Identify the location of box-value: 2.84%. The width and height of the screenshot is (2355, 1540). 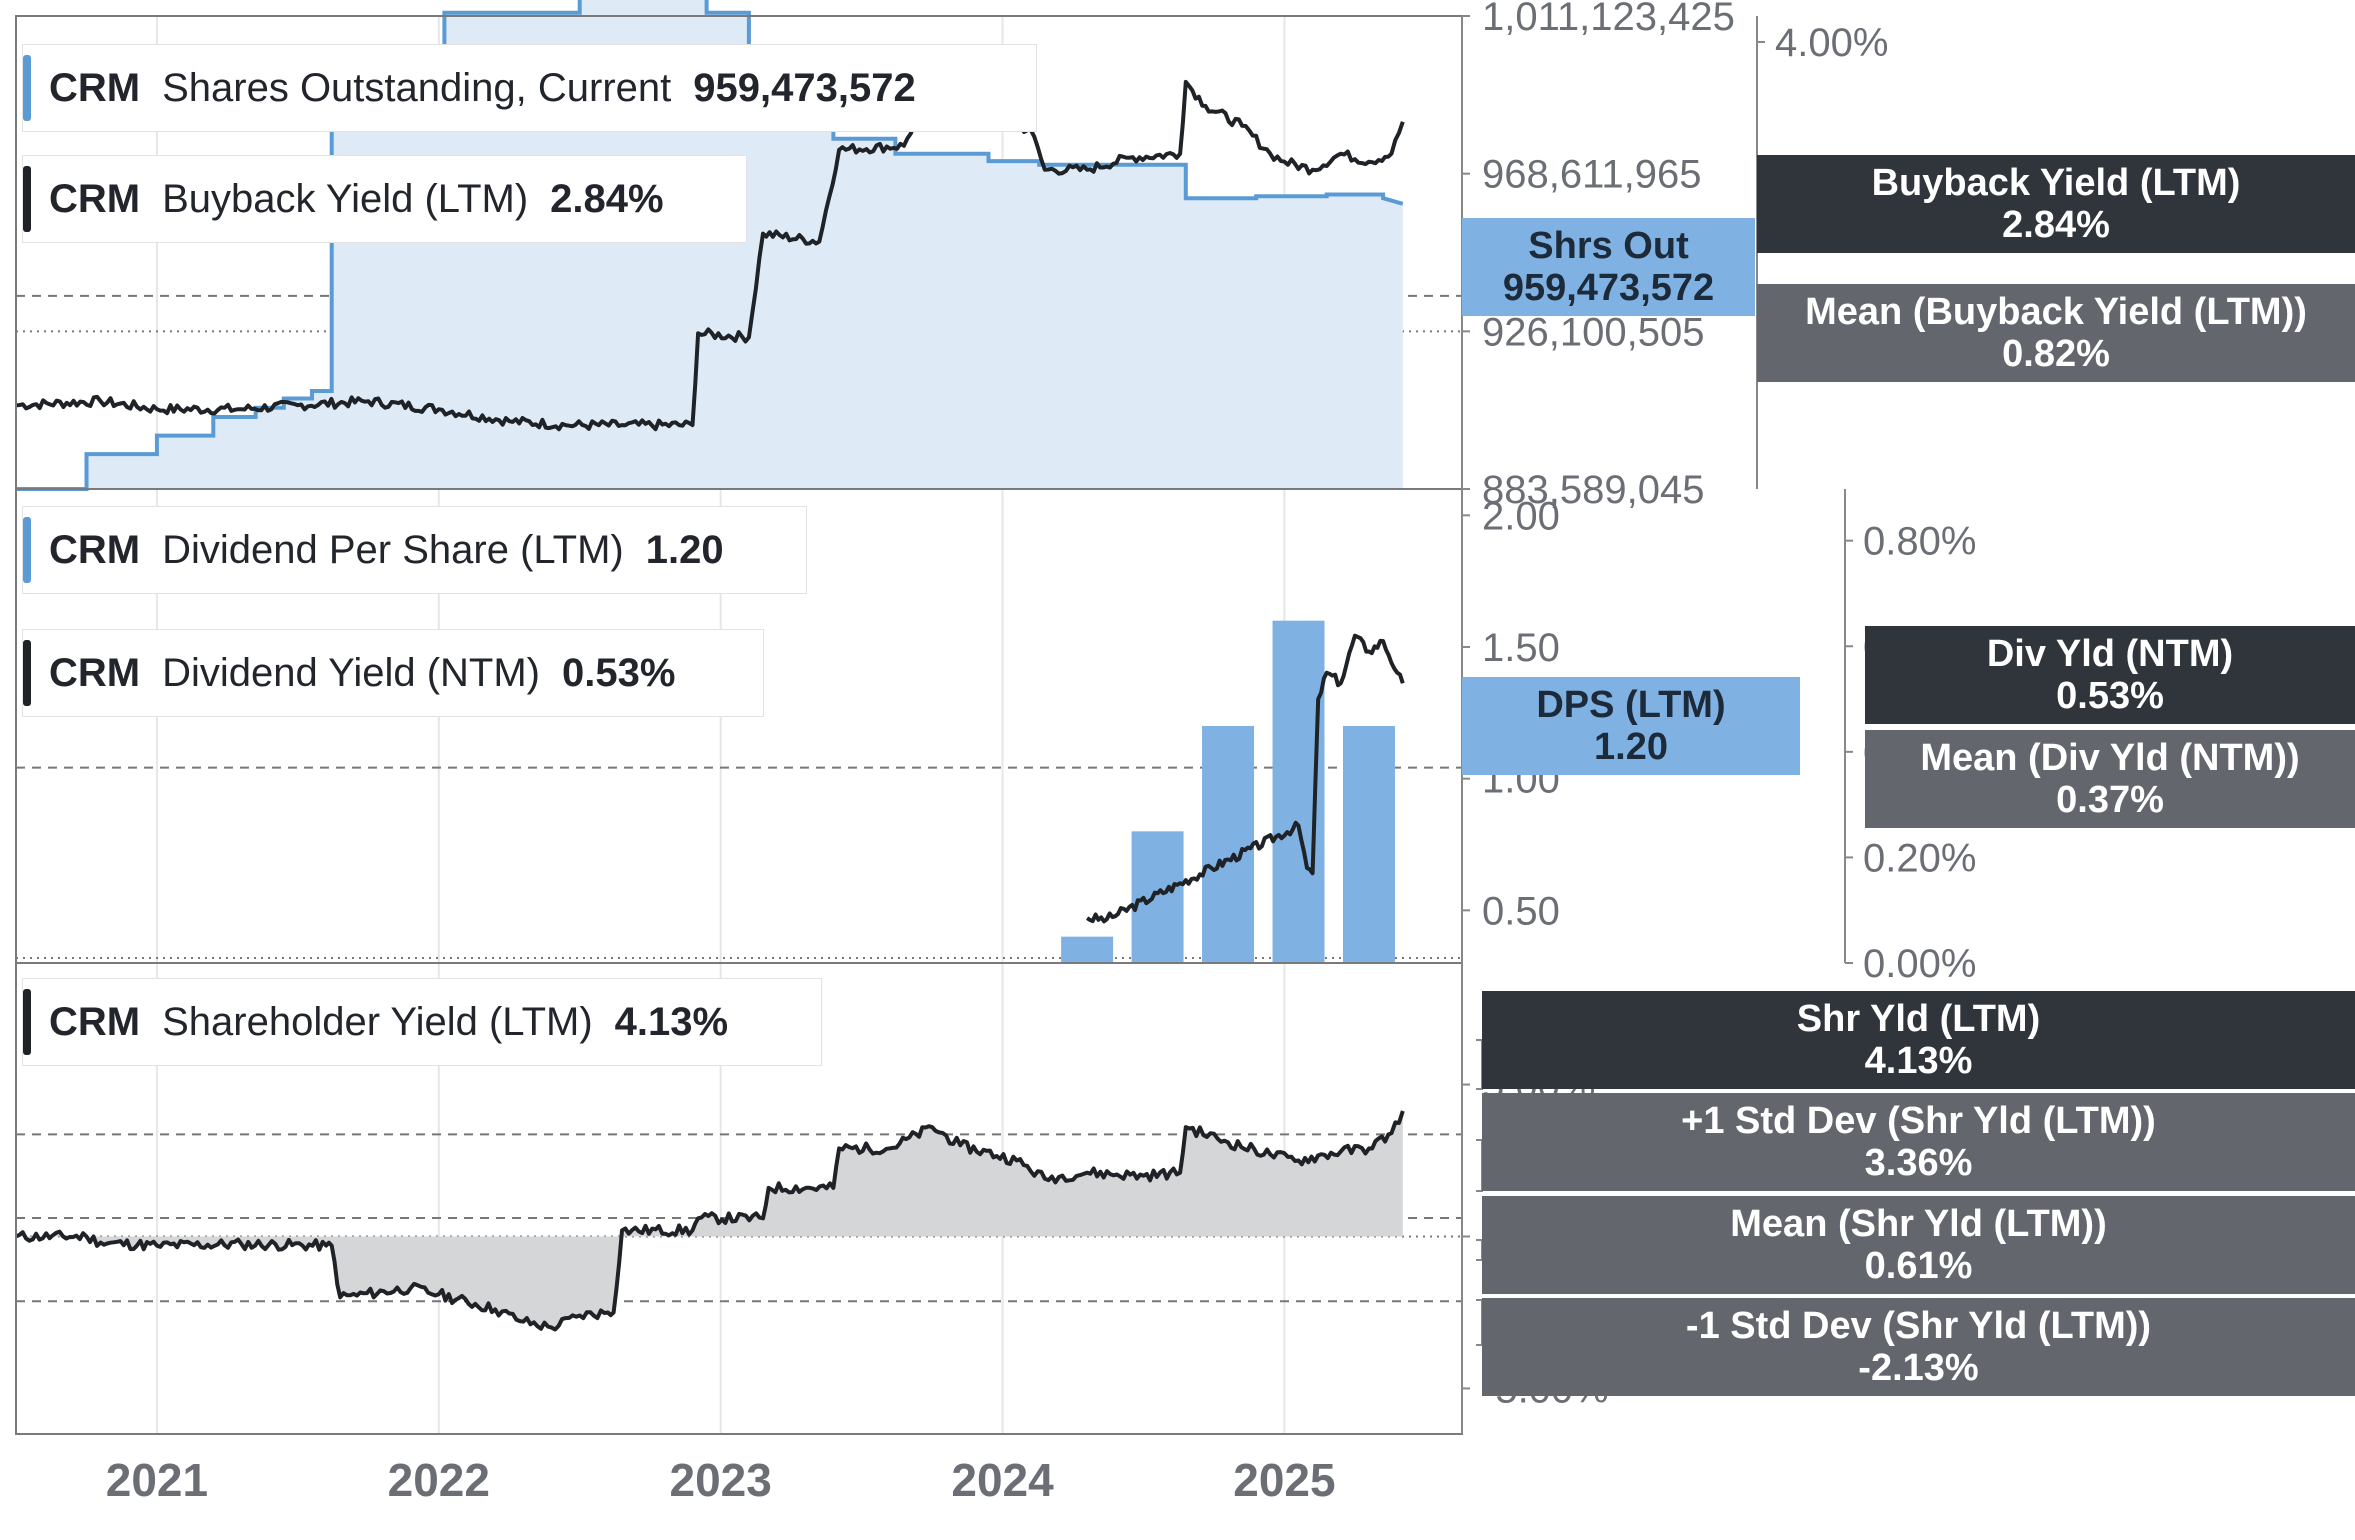
(2056, 225).